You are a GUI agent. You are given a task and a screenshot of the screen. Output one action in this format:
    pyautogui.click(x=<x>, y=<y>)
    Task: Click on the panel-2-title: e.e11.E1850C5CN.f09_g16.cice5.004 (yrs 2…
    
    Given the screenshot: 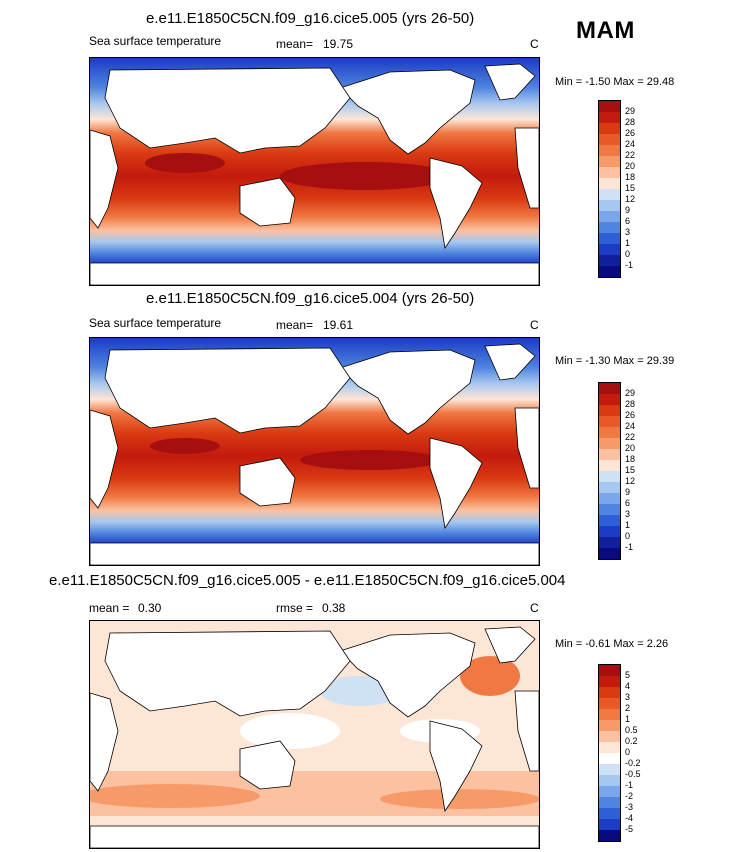 What is the action you would take?
    pyautogui.click(x=310, y=298)
    